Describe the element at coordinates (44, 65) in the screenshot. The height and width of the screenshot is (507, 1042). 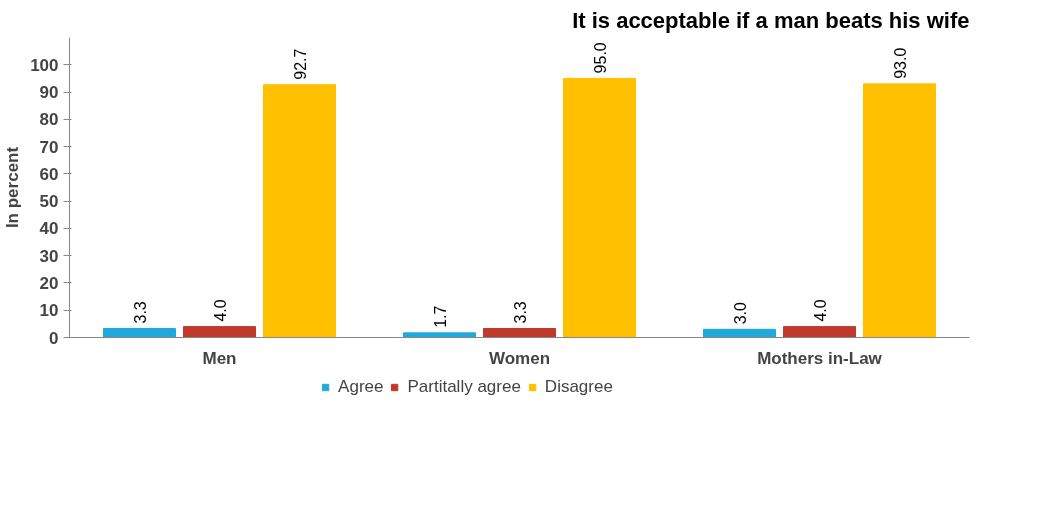
I see `y-tick-label: 100` at that location.